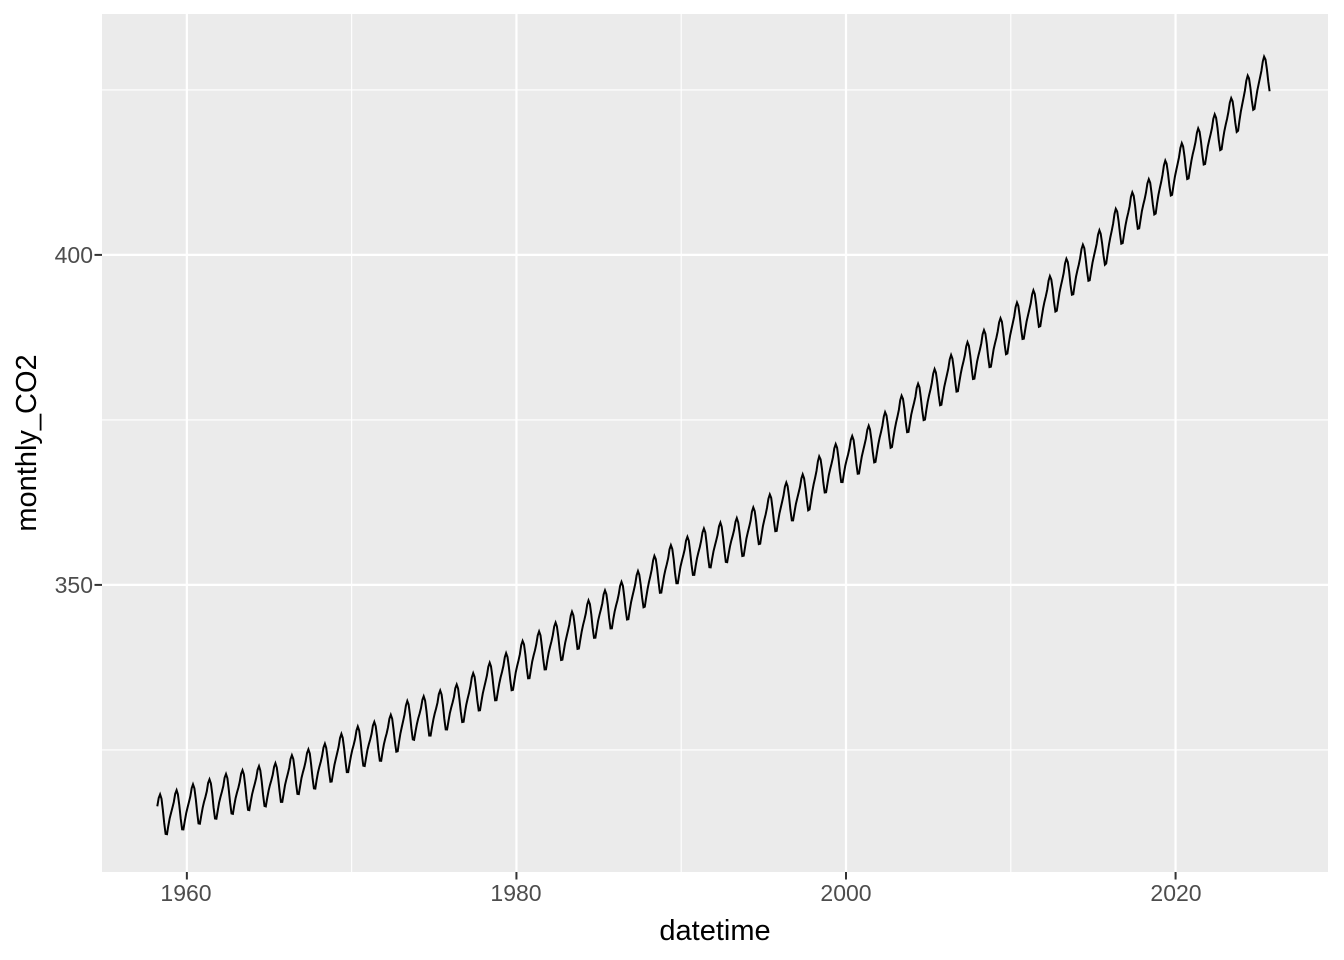  Describe the element at coordinates (185, 893) in the screenshot. I see `x-tick-label-1960: 1960` at that location.